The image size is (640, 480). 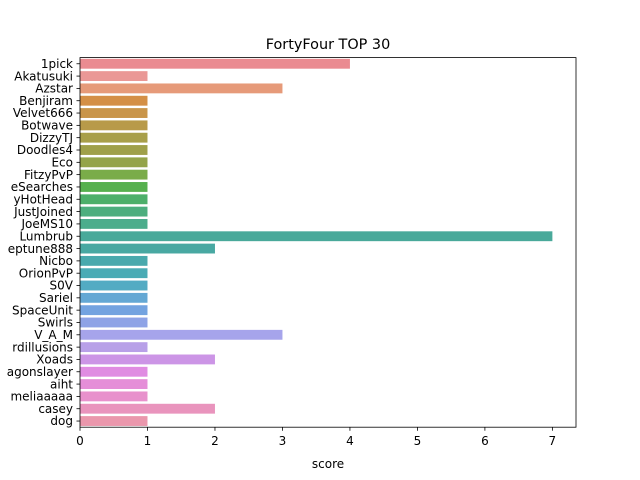 I want to click on y-tick-label: Xoads, so click(x=54, y=360).